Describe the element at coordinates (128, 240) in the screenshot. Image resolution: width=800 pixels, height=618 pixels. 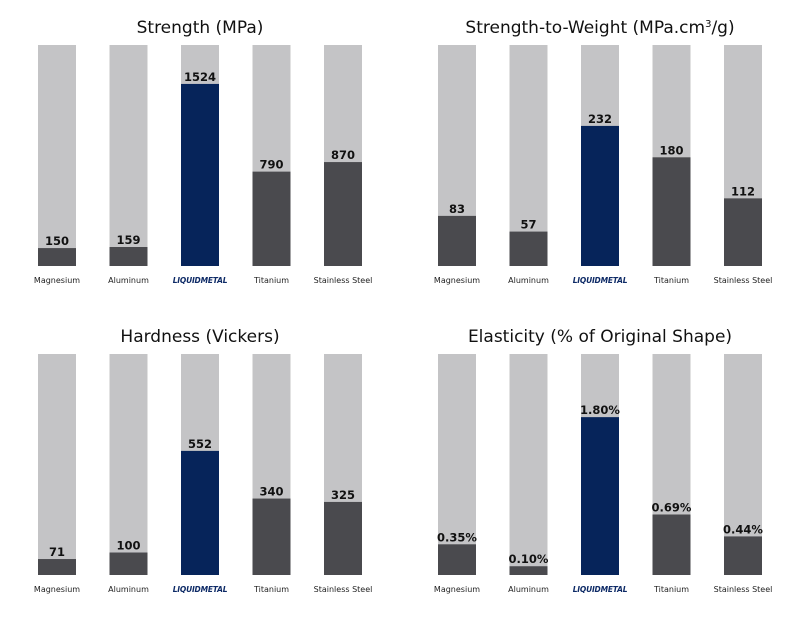
I see `value-label-aluminum: 159` at that location.